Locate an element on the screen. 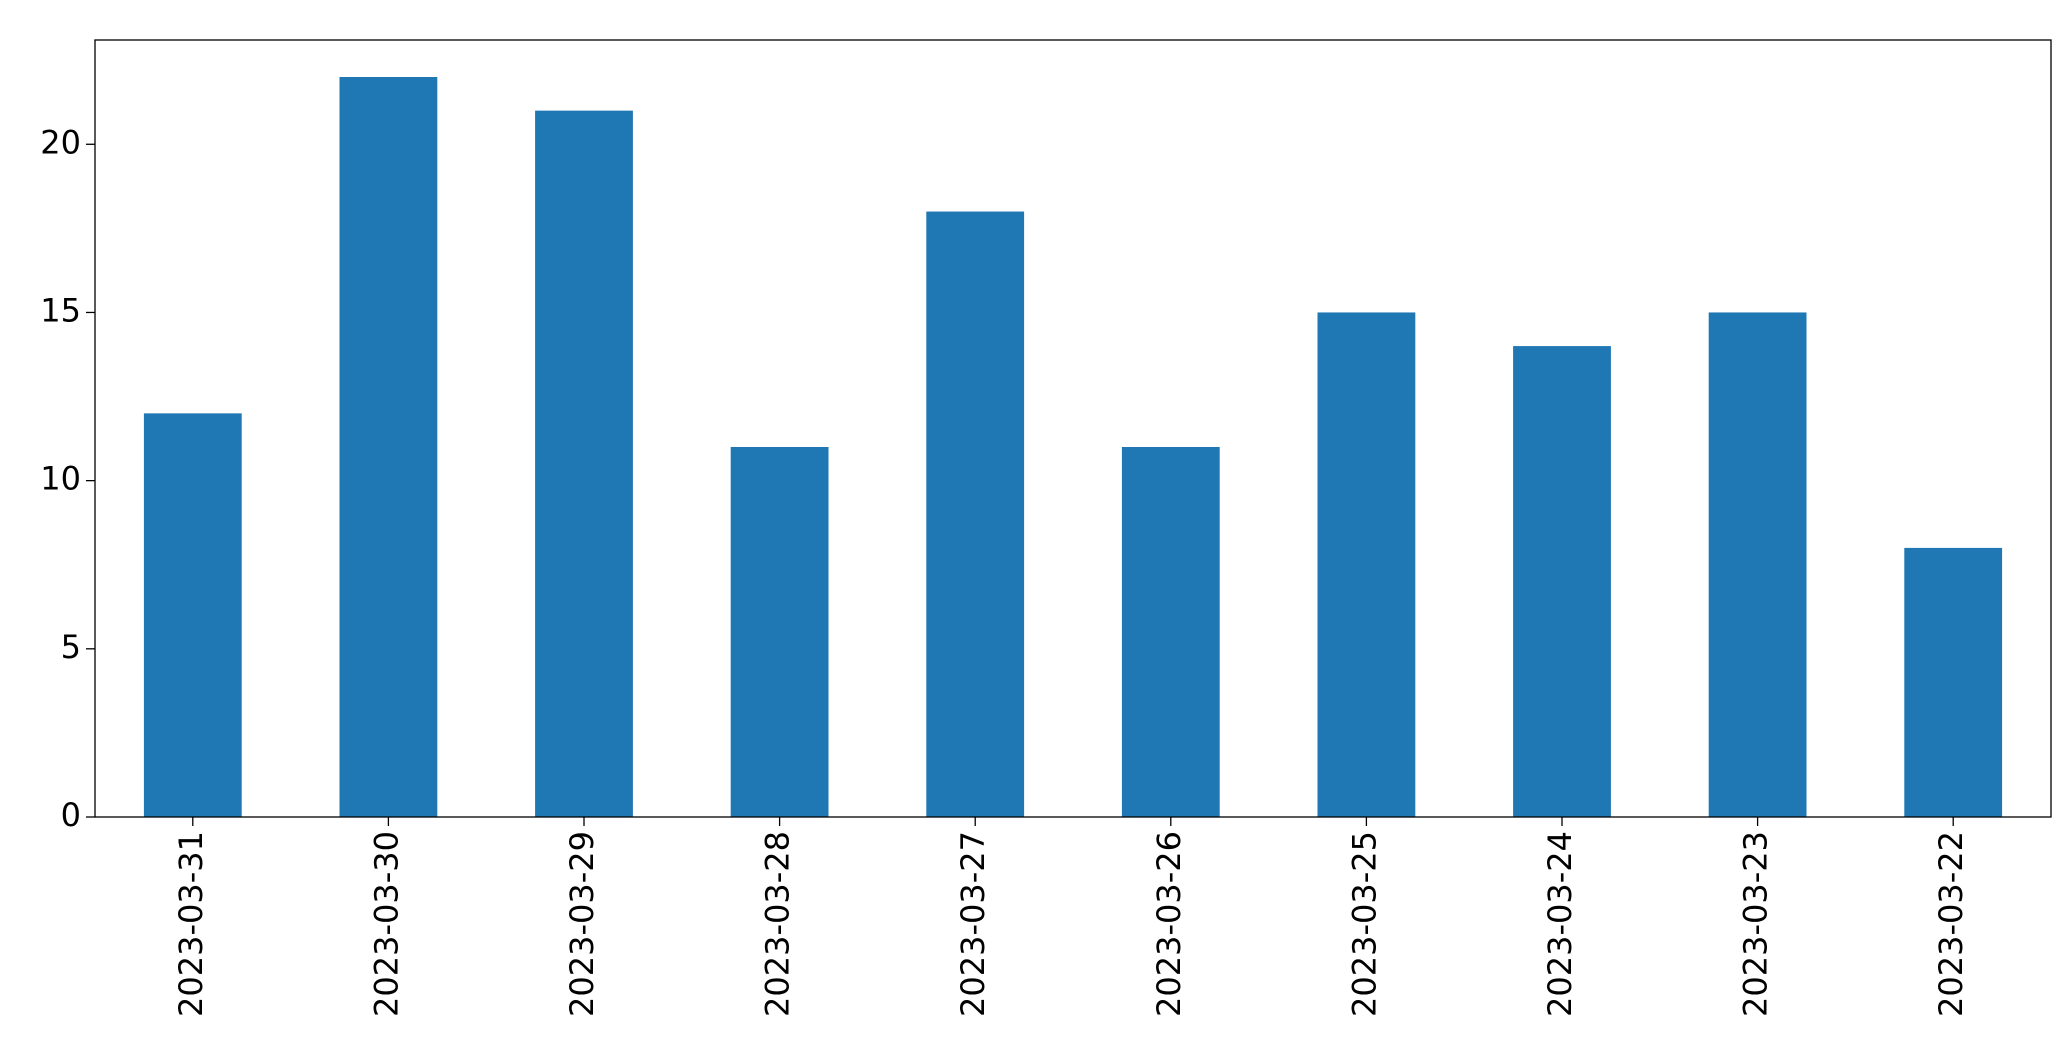 The width and height of the screenshot is (2071, 1061). x-tick-label: 2023-03-22 is located at coordinates (1951, 924).